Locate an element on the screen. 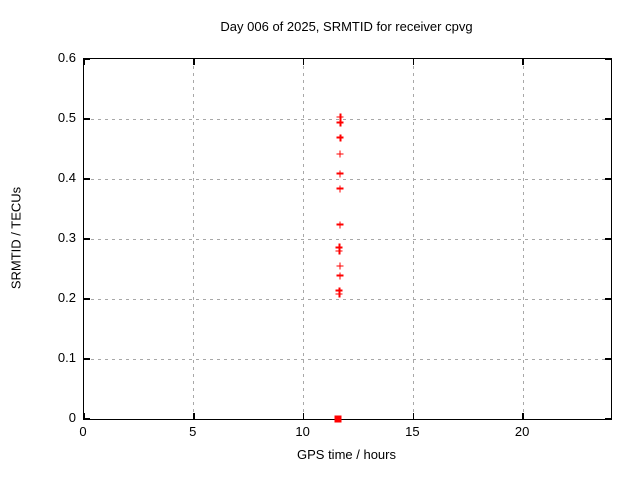 Image resolution: width=640 pixels, height=480 pixels. y-tick-label: 0.6 is located at coordinates (66, 57).